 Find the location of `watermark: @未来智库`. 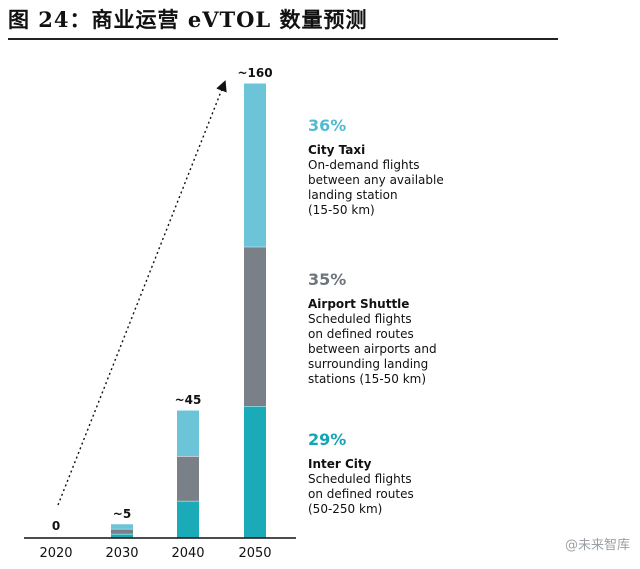

watermark: @未来智库 is located at coordinates (597, 545).